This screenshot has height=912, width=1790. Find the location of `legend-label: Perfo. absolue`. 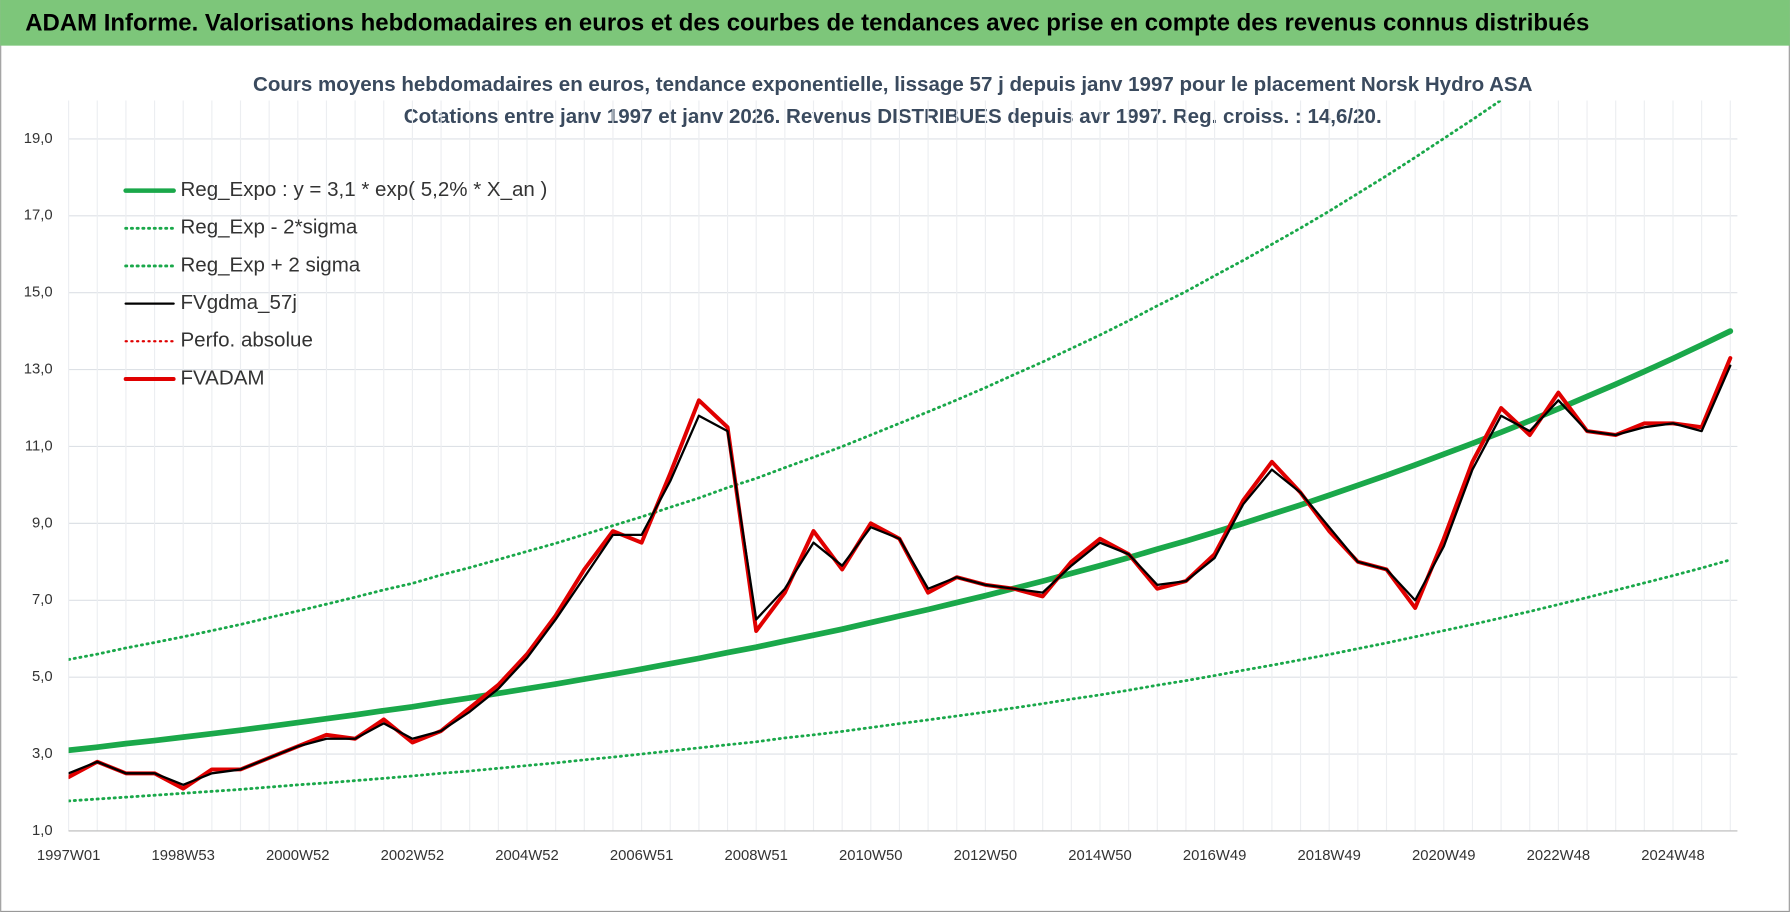

legend-label: Perfo. absolue is located at coordinates (246, 340).